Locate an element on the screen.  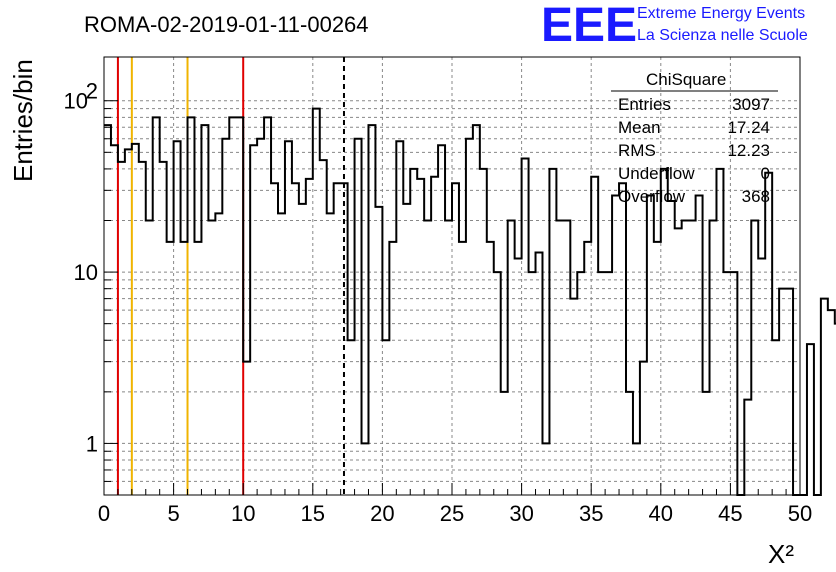
x-tick-label: 40 is located at coordinates (661, 513).